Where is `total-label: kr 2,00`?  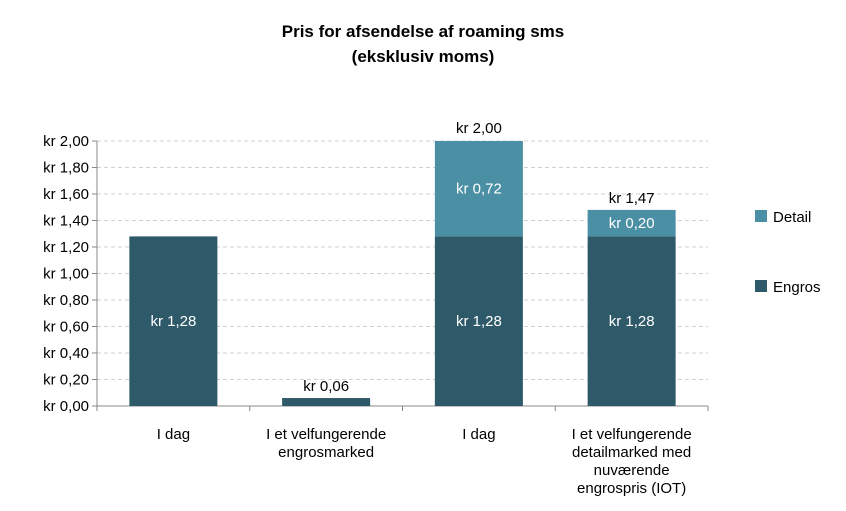
total-label: kr 2,00 is located at coordinates (479, 128).